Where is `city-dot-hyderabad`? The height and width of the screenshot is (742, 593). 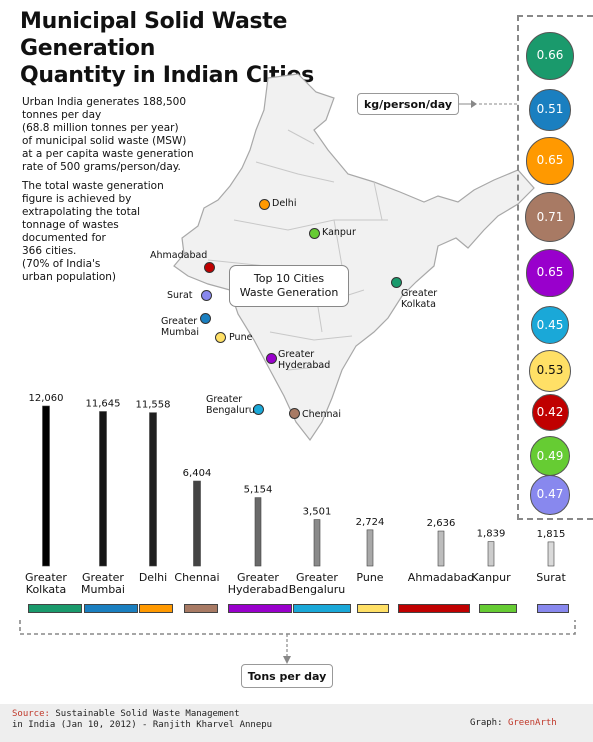 city-dot-hyderabad is located at coordinates (271, 358).